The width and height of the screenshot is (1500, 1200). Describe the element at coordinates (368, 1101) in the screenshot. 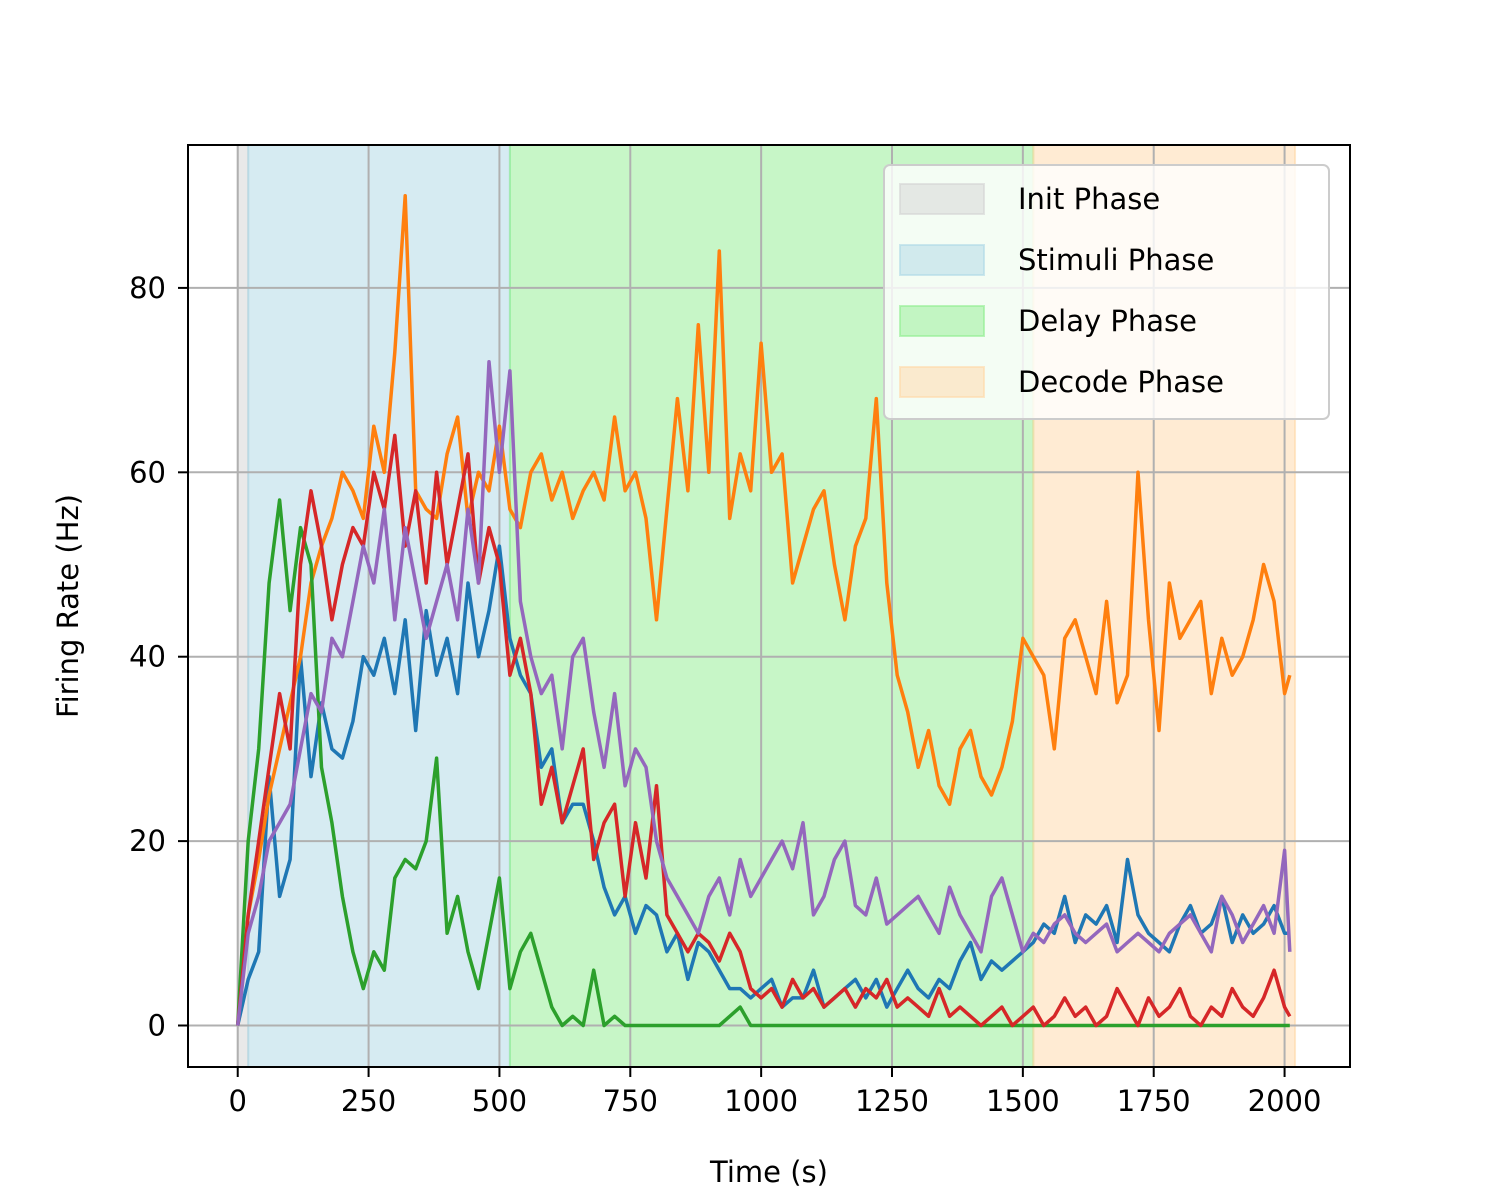

I see `x-tick-label: 250` at that location.